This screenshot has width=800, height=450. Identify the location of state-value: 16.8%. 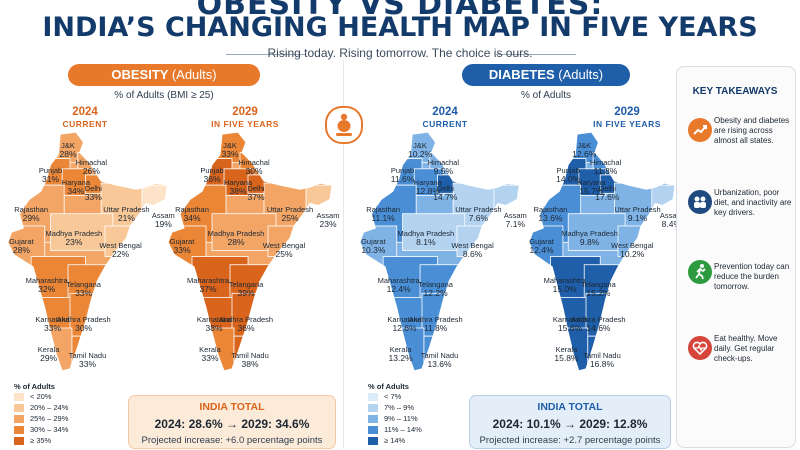
(602, 364).